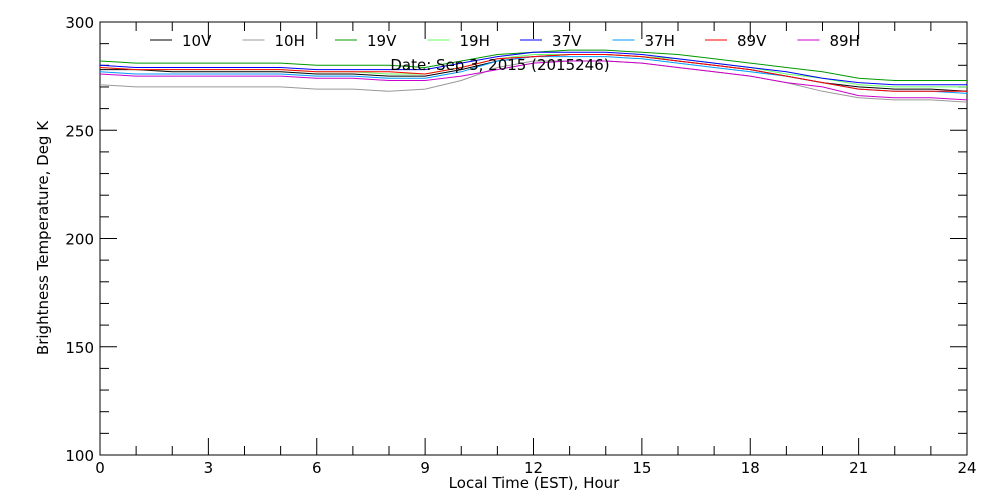 Image resolution: width=1000 pixels, height=504 pixels. What do you see at coordinates (858, 468) in the screenshot?
I see `x-tick-label: 21` at bounding box center [858, 468].